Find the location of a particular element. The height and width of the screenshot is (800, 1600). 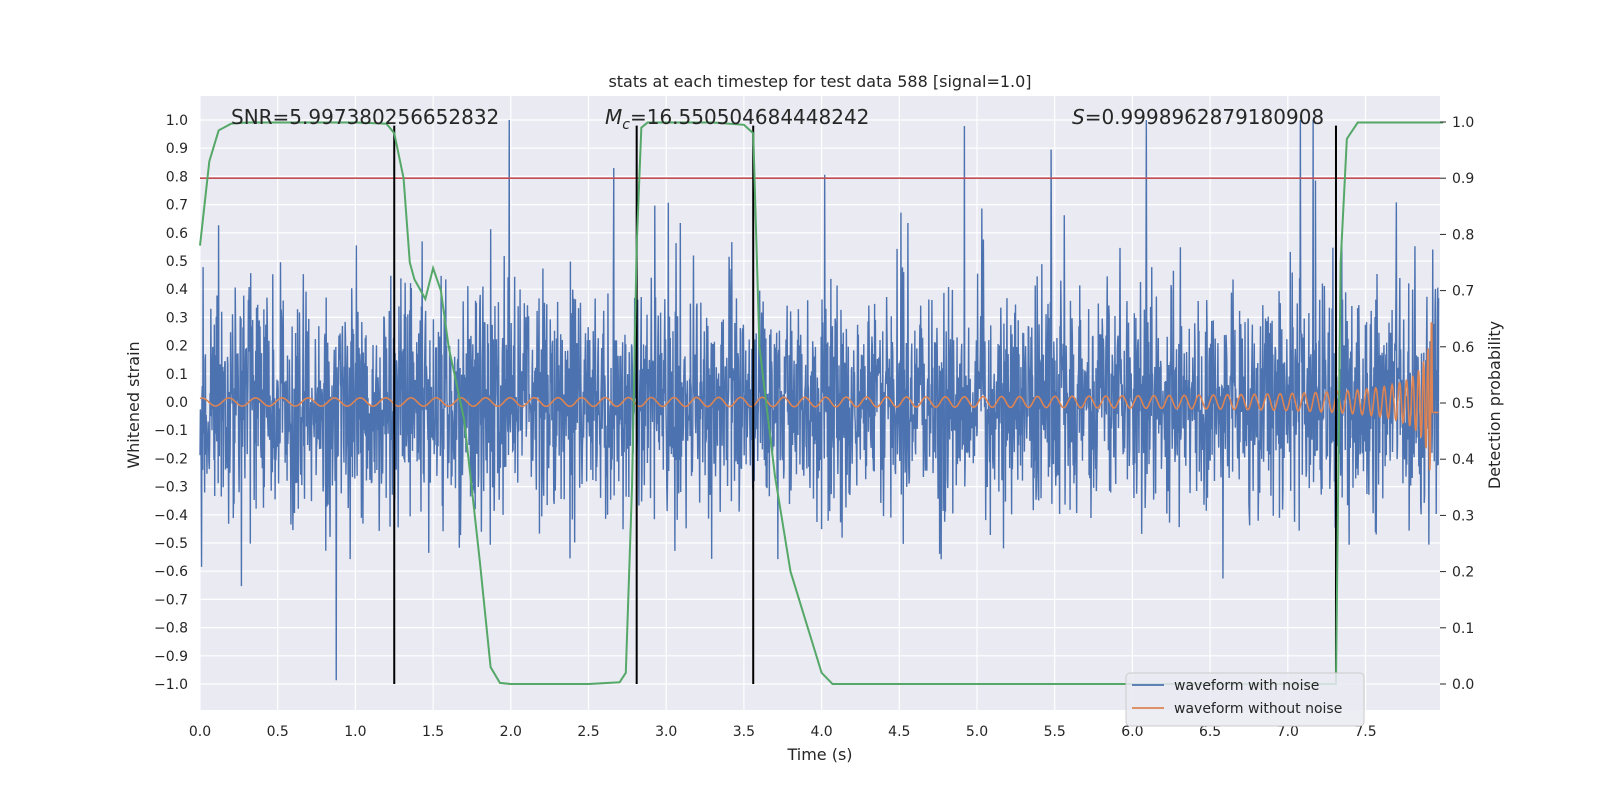

y-tick-label: −0.9 is located at coordinates (171, 657).